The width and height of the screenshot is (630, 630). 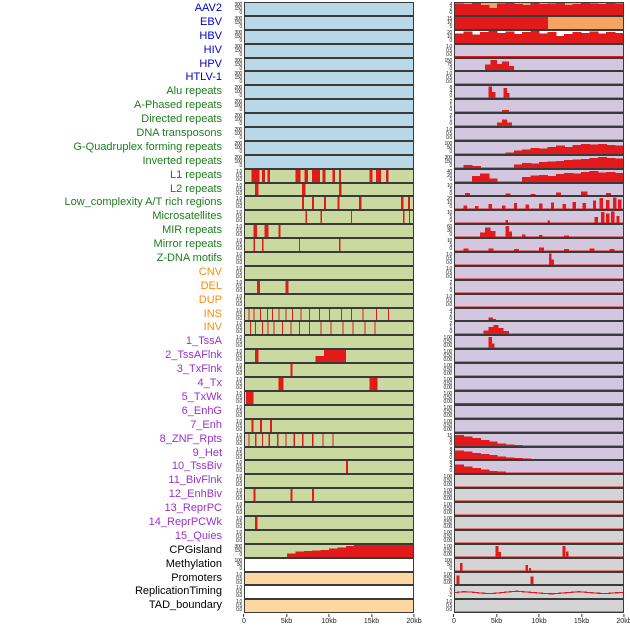 I want to click on y-axis-ticks-right: 150 75 0, so click(x=434, y=65).